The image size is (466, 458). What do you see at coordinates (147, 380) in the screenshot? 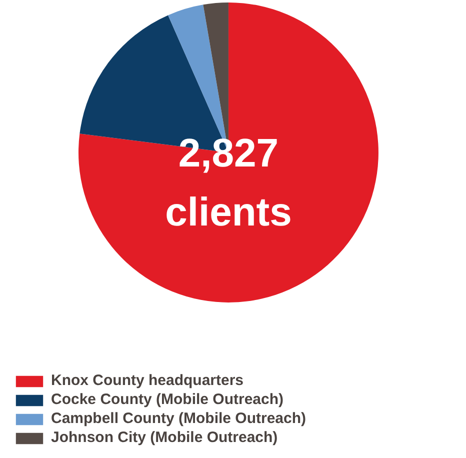
I see `legend-label: Knox County headquarters` at bounding box center [147, 380].